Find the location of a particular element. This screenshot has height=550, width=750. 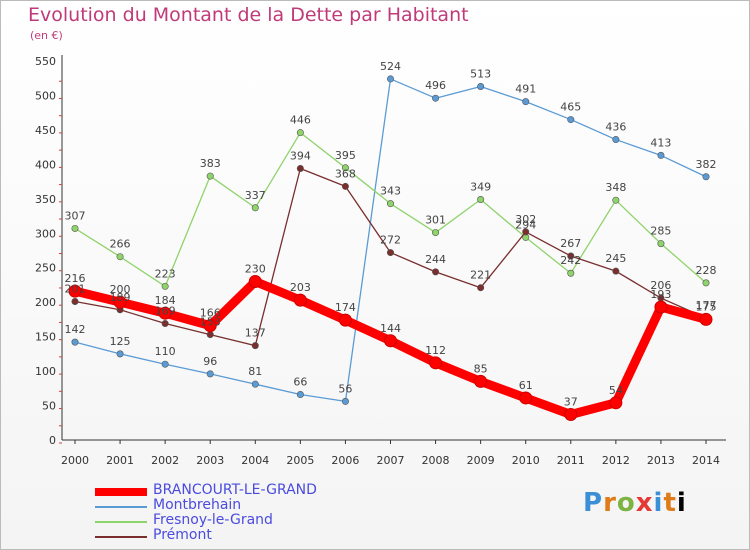

legend-swatch-pr-mont is located at coordinates (121, 537).